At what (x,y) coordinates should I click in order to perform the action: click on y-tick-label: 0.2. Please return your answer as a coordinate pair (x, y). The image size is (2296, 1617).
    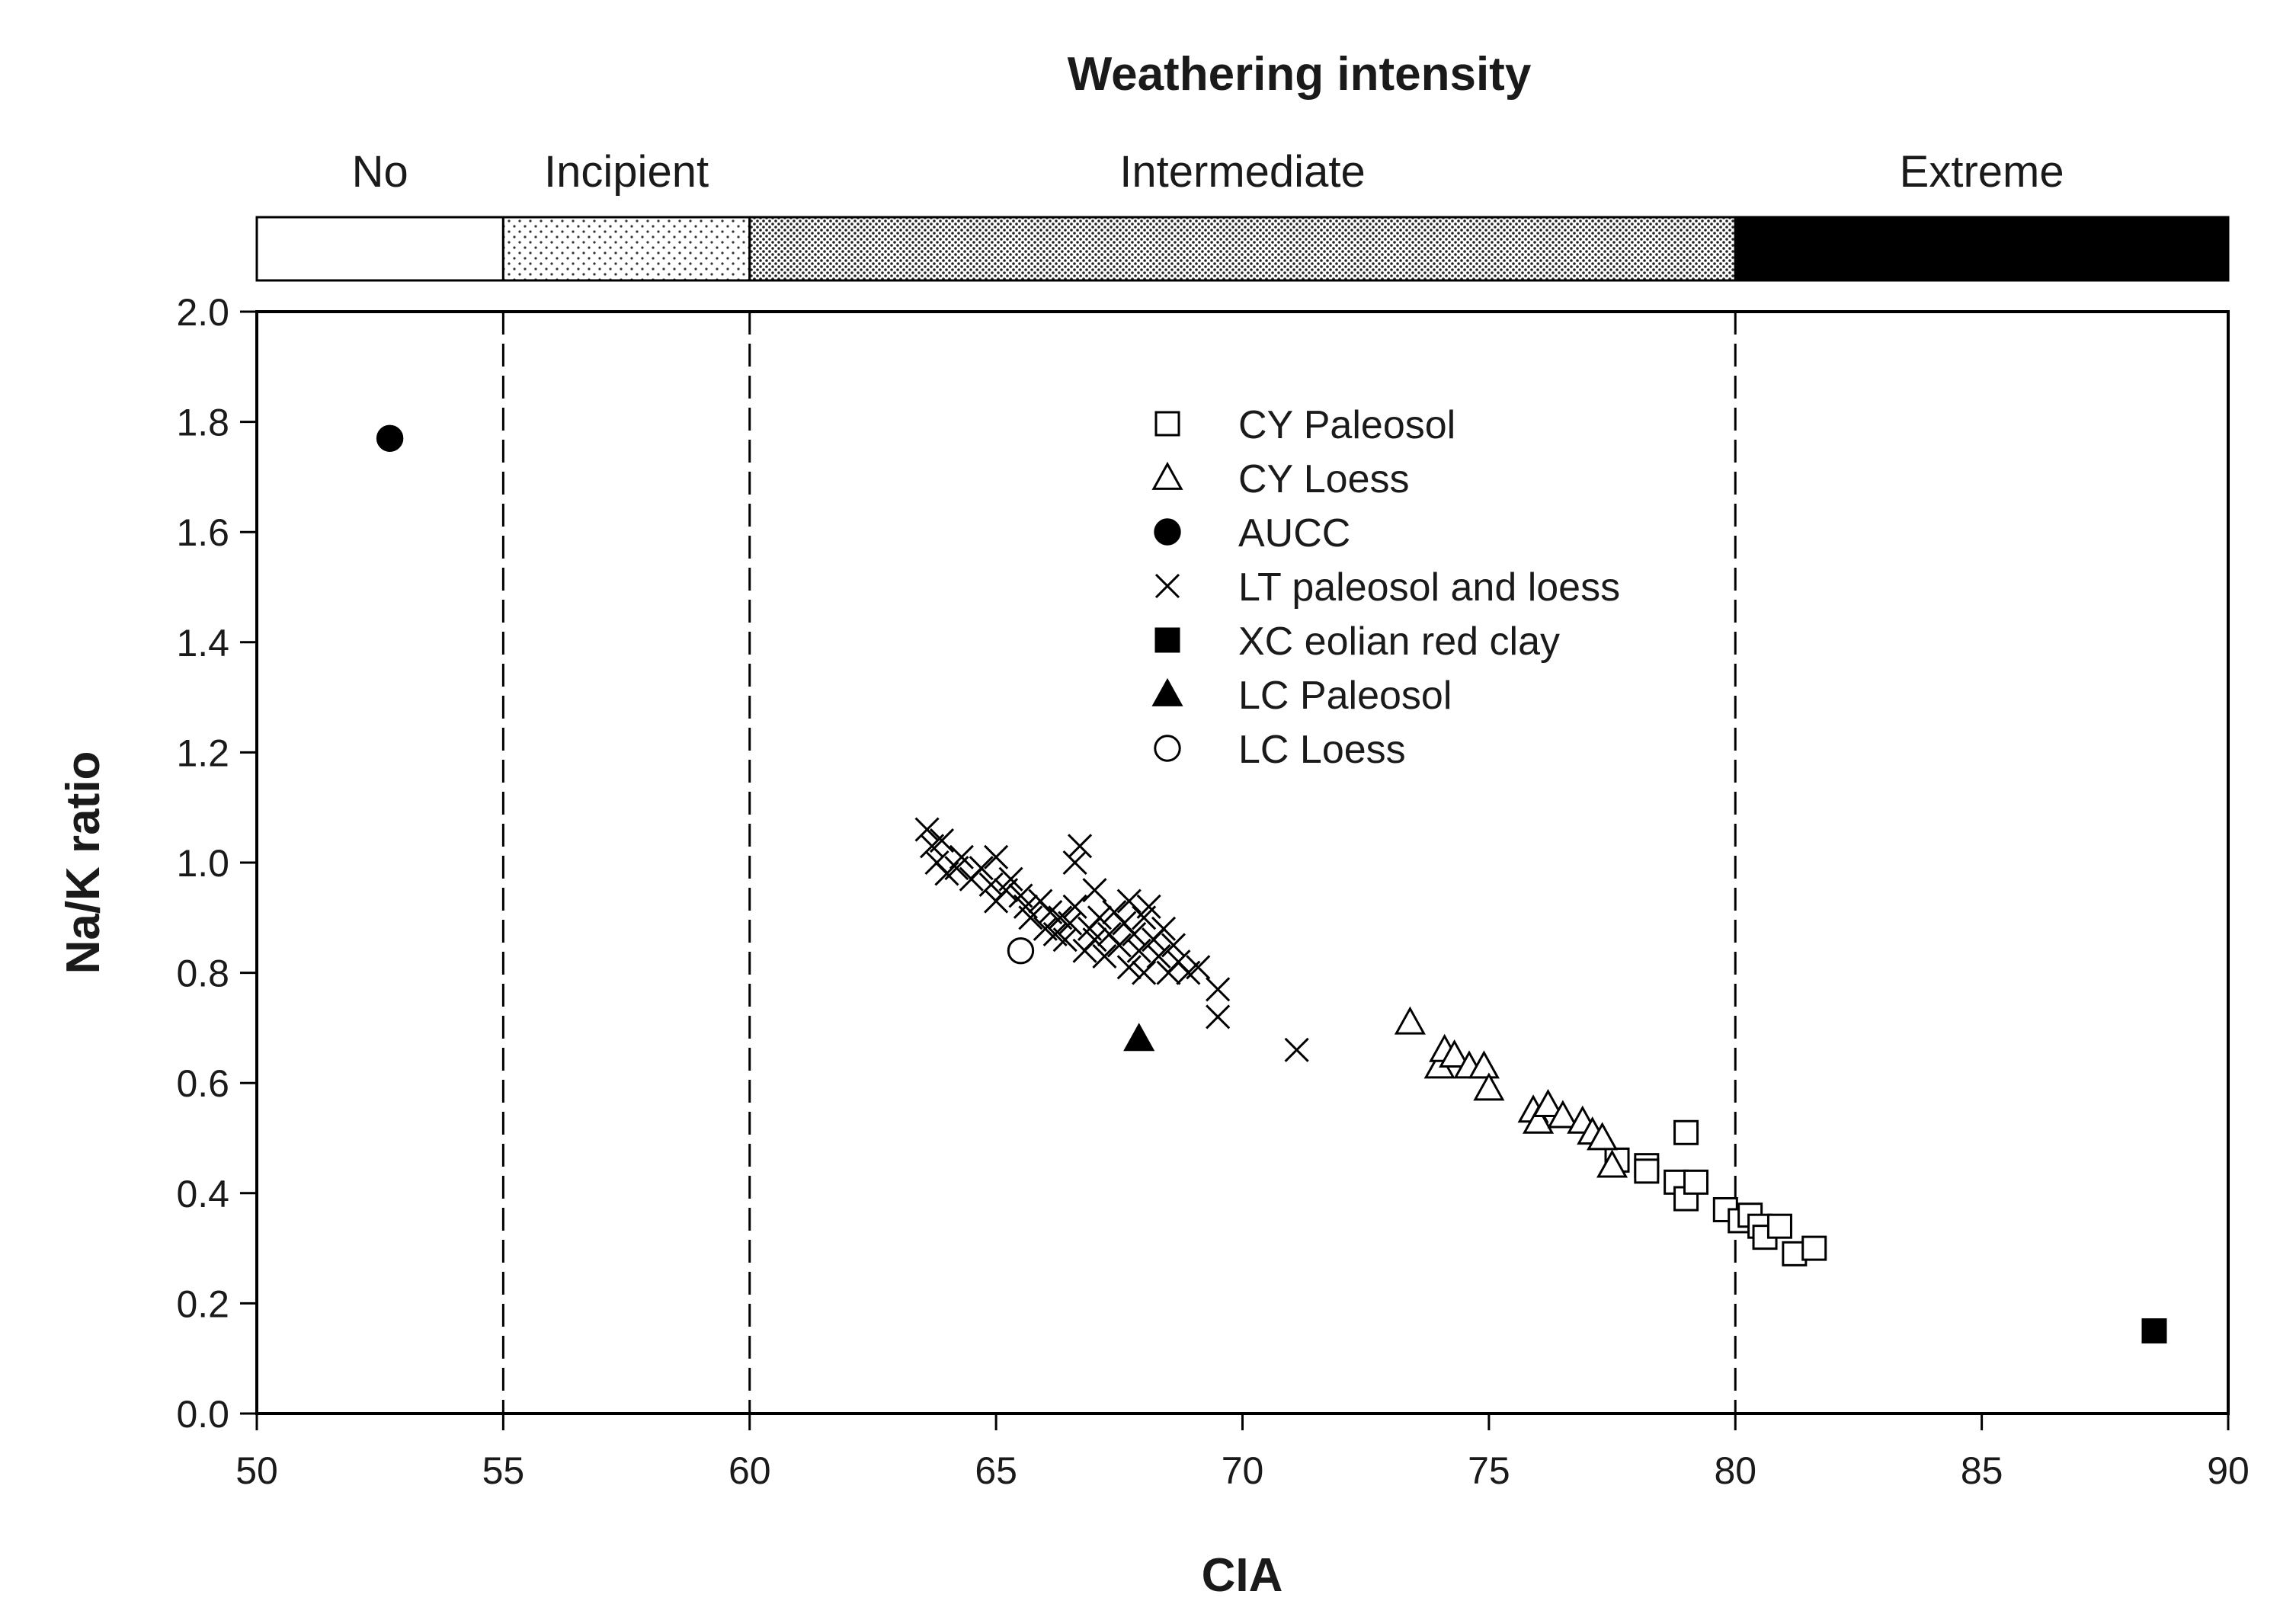
    Looking at the image, I should click on (202, 1304).